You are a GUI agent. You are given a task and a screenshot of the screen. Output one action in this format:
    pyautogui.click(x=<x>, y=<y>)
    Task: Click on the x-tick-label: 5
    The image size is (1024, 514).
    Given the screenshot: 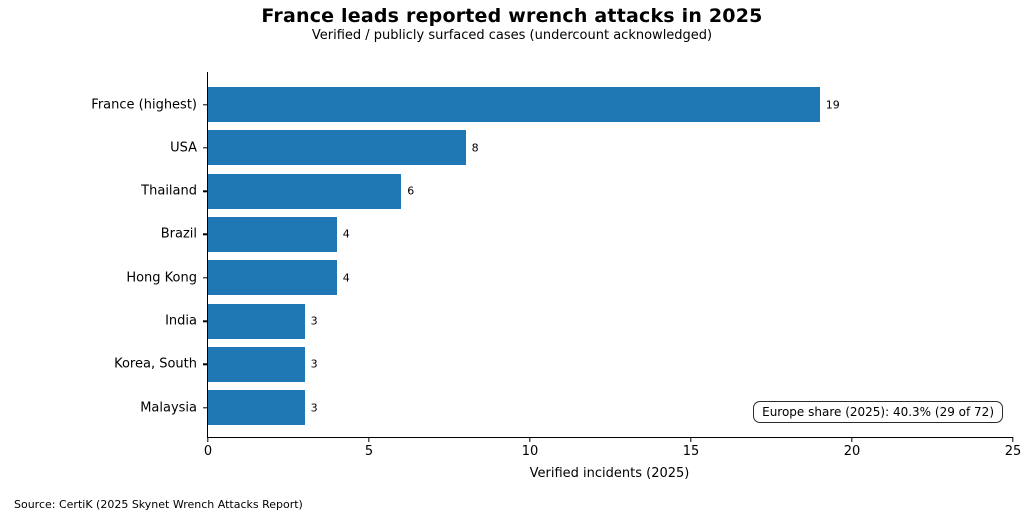 What is the action you would take?
    pyautogui.click(x=369, y=451)
    